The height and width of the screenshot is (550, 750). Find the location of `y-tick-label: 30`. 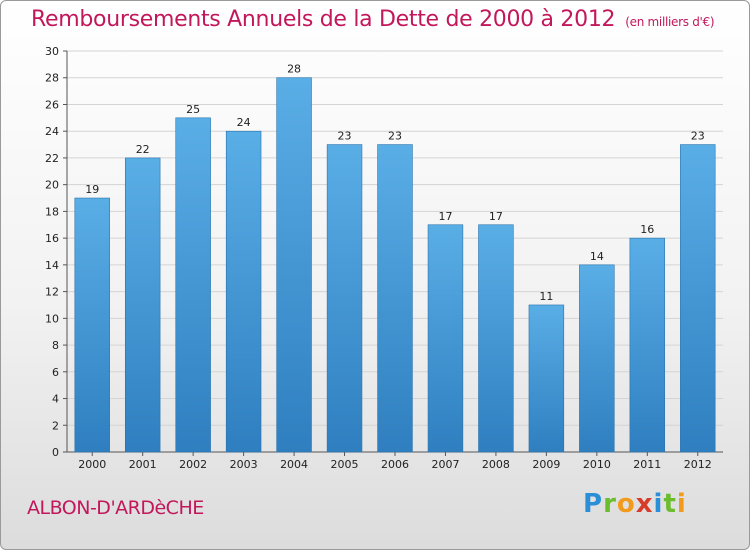

y-tick-label: 30 is located at coordinates (52, 51).